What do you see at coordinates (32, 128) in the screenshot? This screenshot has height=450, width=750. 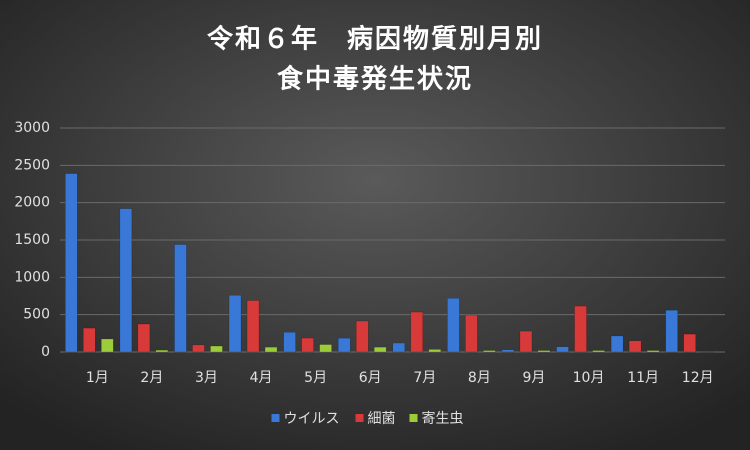 I see `y-tick-label: 3000` at bounding box center [32, 128].